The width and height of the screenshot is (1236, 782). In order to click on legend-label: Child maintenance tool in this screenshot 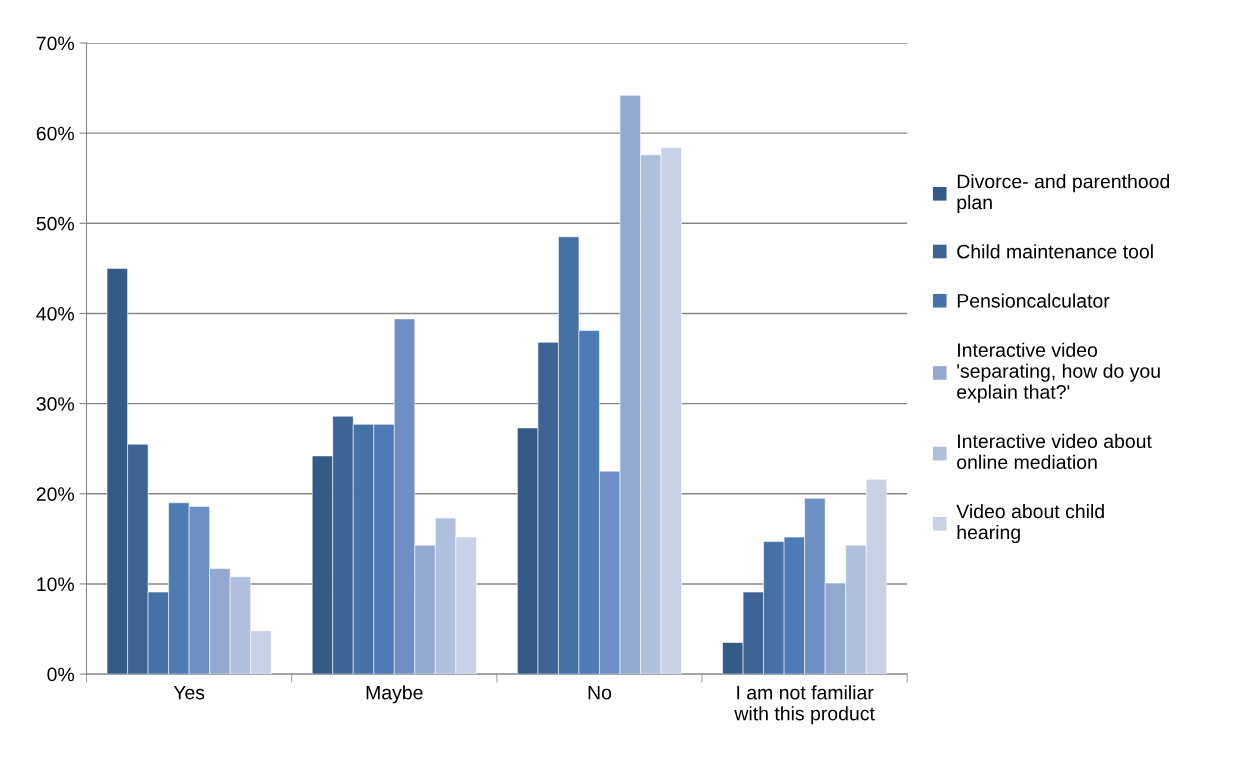, I will do `click(1055, 251)`.